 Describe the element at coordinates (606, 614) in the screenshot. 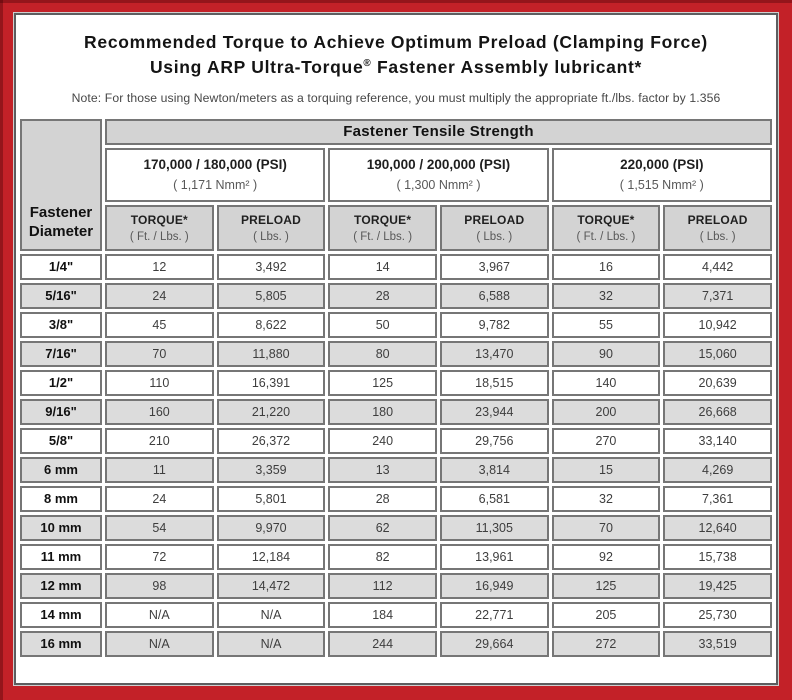

I see `torque-value-cell: 205` at that location.